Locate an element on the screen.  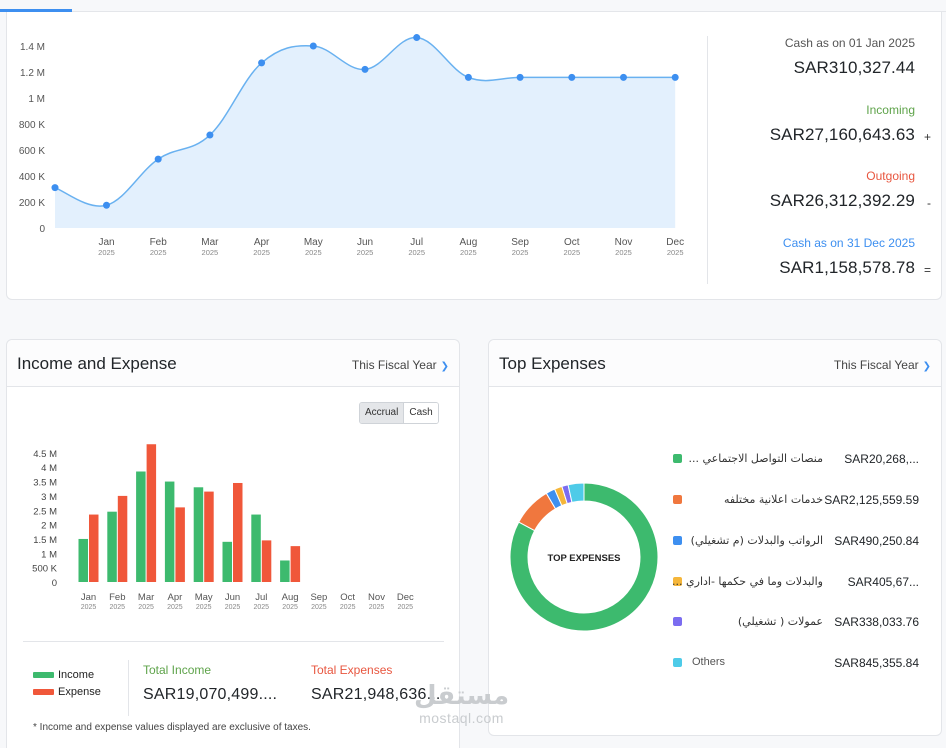
expense-amount: SAR845,355.84 is located at coordinates (876, 663).